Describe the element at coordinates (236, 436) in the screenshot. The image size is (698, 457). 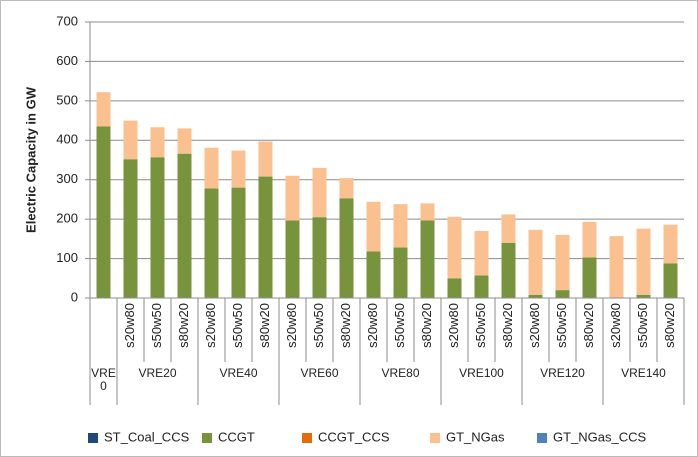
I see `legend-label: CCGT` at that location.